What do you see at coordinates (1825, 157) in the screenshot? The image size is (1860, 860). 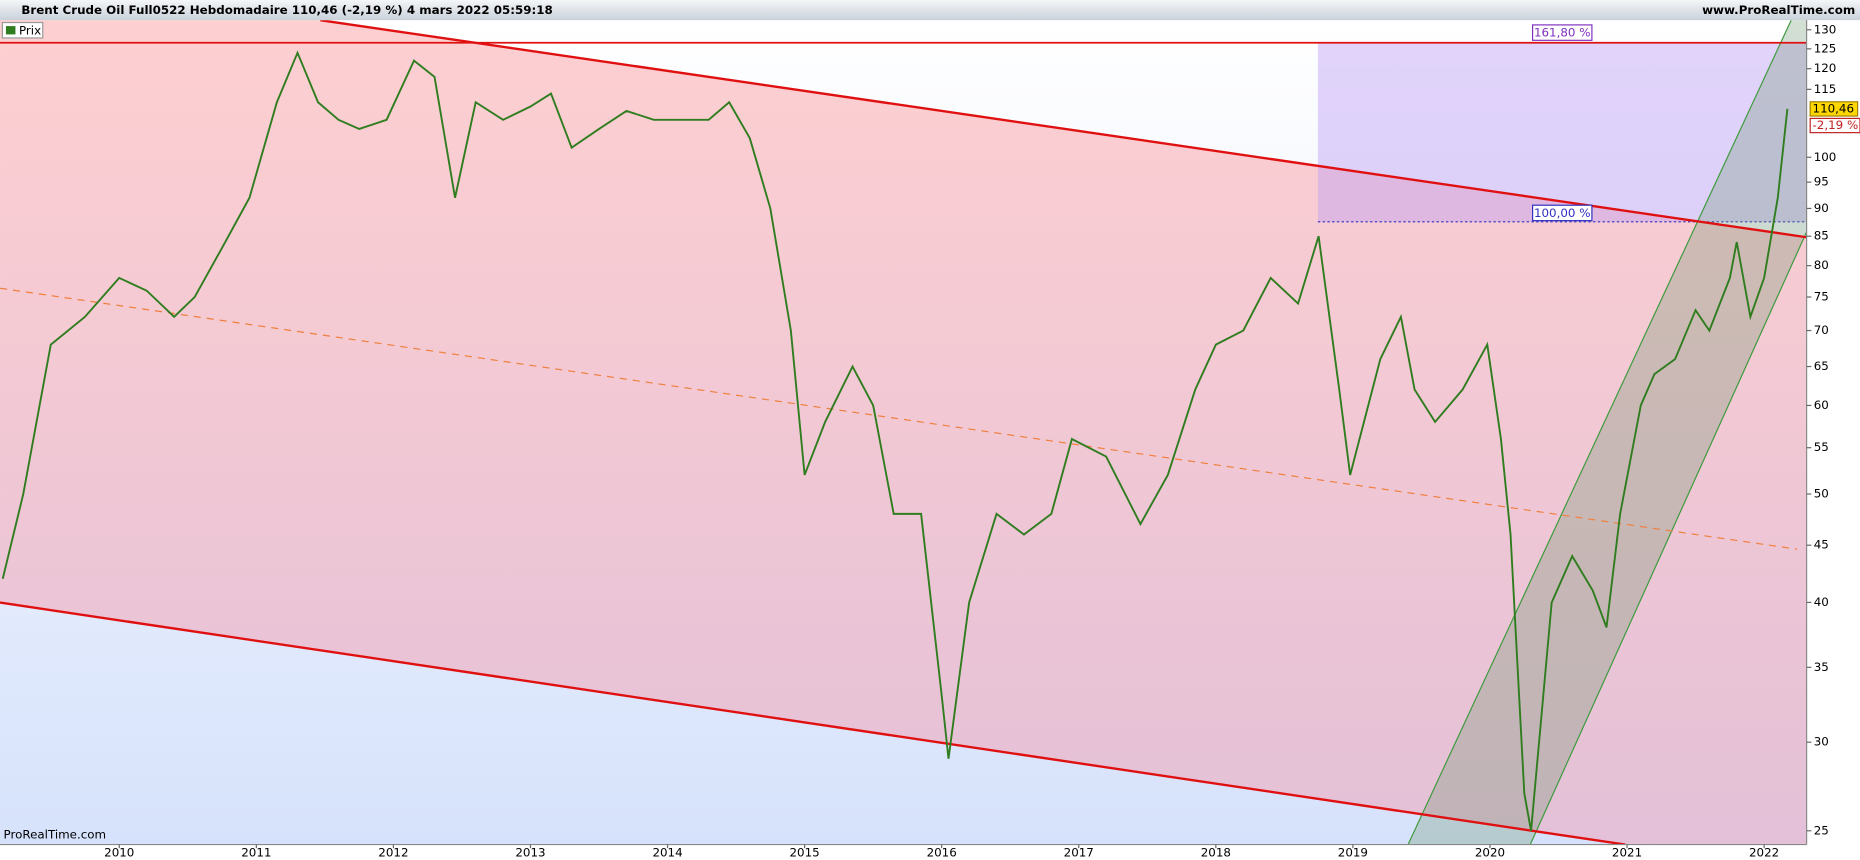 I see `y-tick-label: 100` at bounding box center [1825, 157].